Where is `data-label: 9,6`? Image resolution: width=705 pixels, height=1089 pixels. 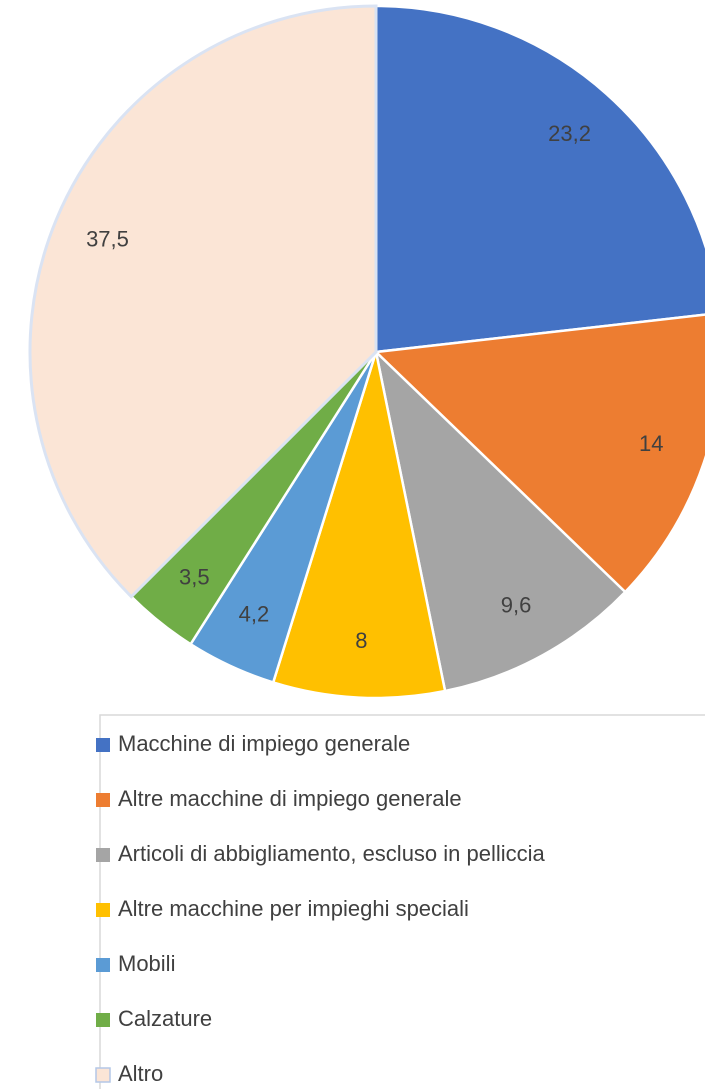 data-label: 9,6 is located at coordinates (516, 605).